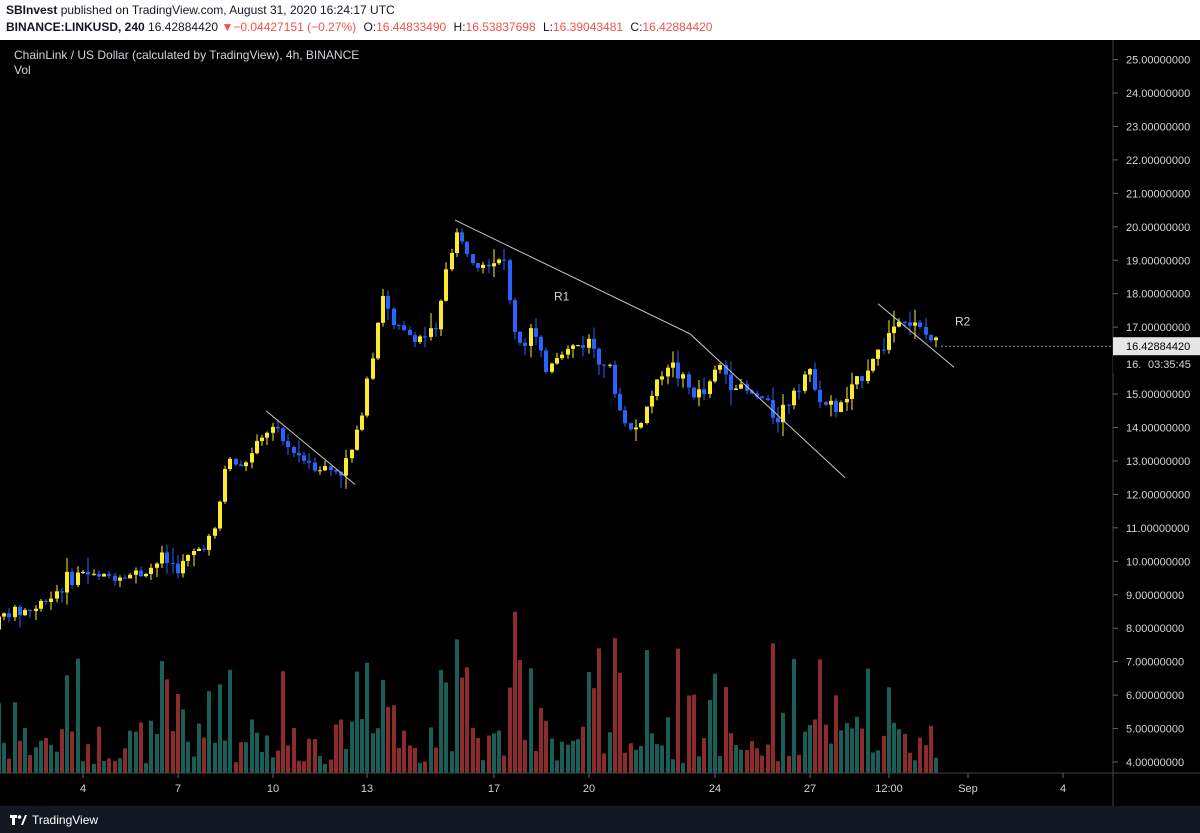  Describe the element at coordinates (889, 789) in the screenshot. I see `x-tick-label: 12:00` at that location.